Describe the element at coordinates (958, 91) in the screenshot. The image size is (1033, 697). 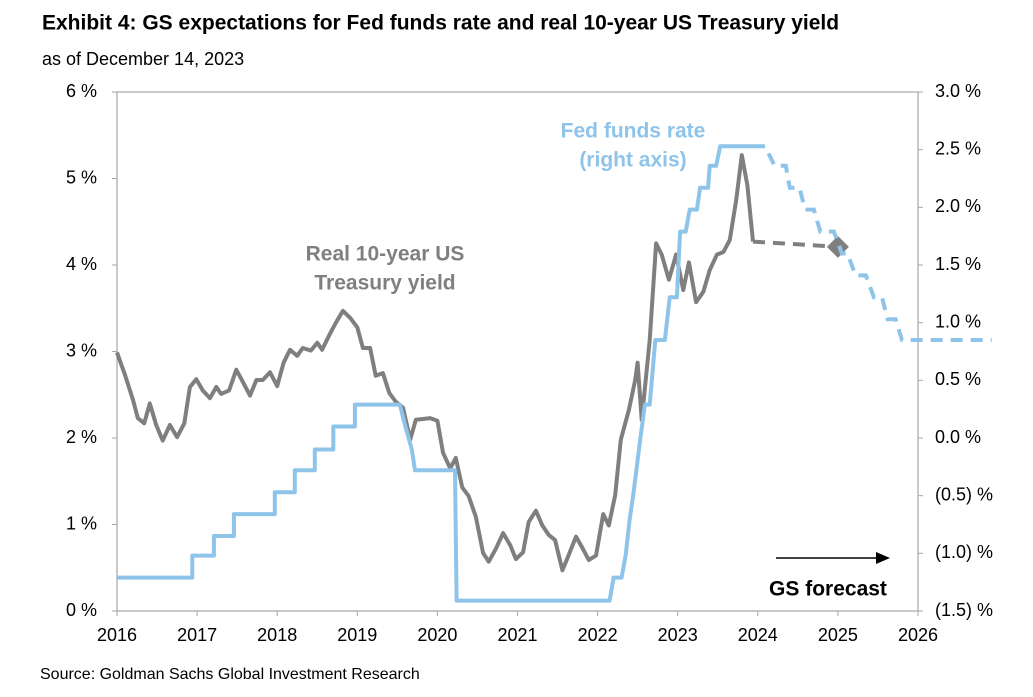
I see `y2-tick-label: 3.0 %` at that location.